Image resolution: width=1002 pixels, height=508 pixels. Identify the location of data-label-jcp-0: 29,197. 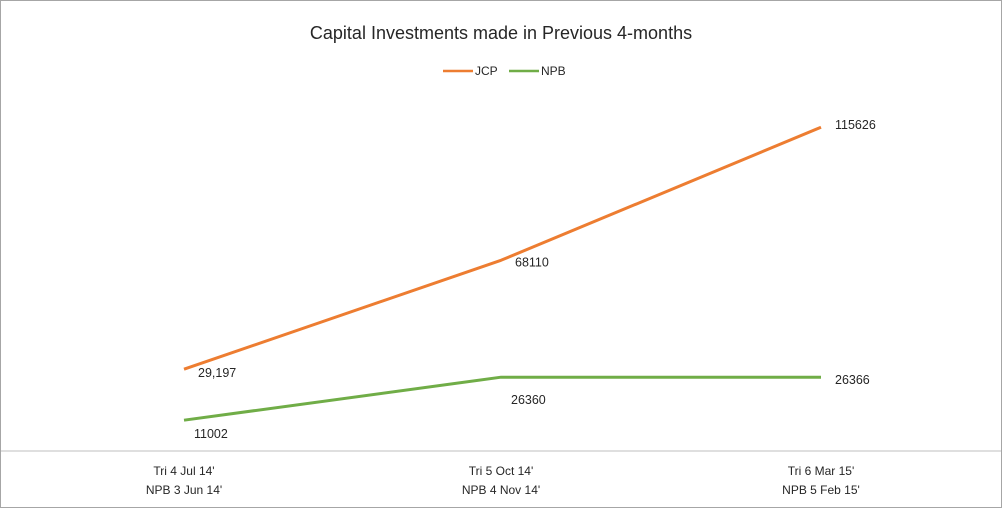
(217, 373).